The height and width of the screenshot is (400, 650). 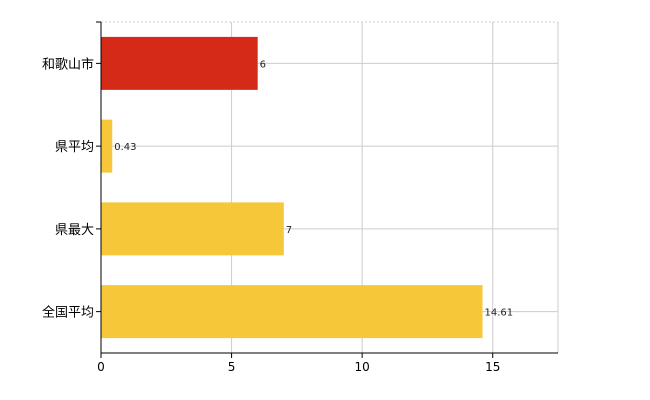 I want to click on x-tick-label: 0, so click(x=101, y=367).